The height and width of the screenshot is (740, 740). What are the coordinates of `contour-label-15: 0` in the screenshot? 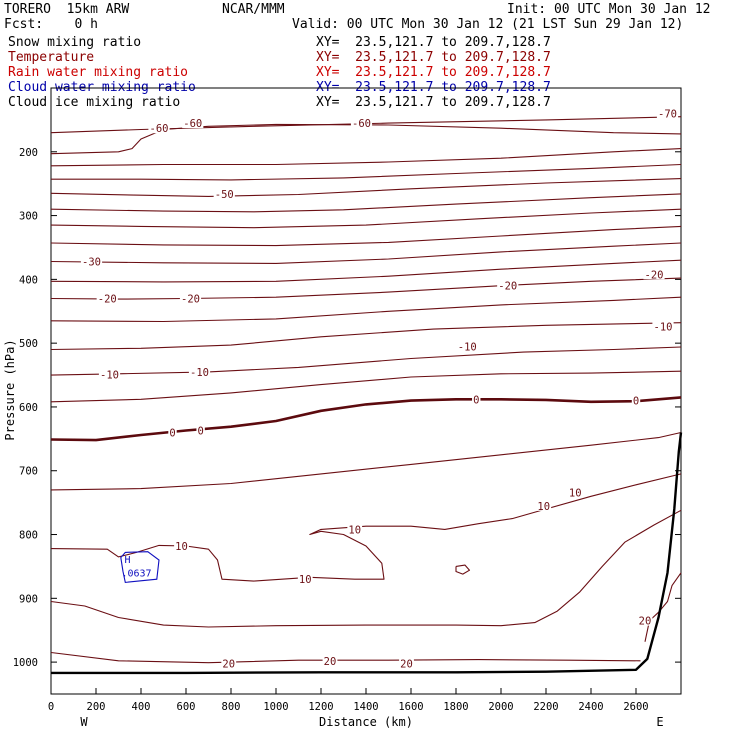 It's located at (636, 402).